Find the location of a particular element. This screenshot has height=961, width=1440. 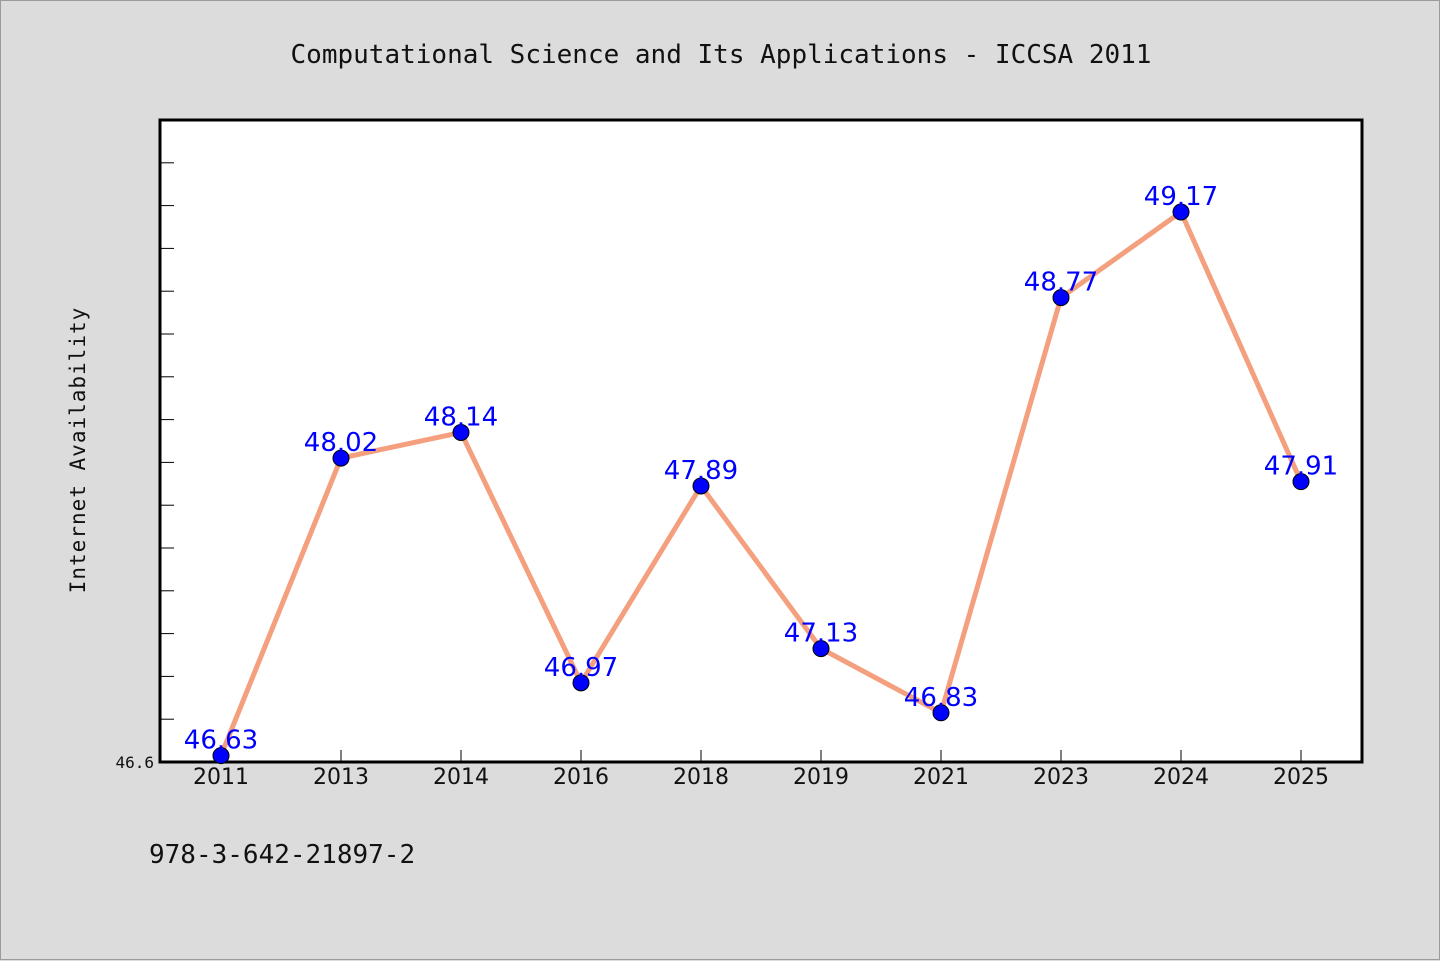

data-label: 48.77 is located at coordinates (1061, 283).